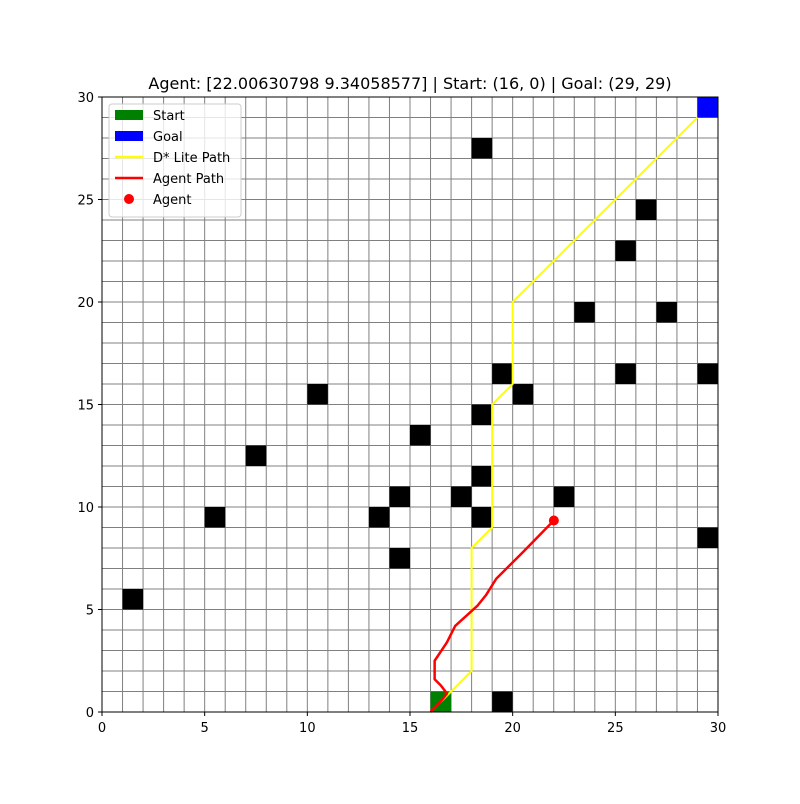 This screenshot has width=800, height=804. I want to click on y-tick-label: 30, so click(85, 98).